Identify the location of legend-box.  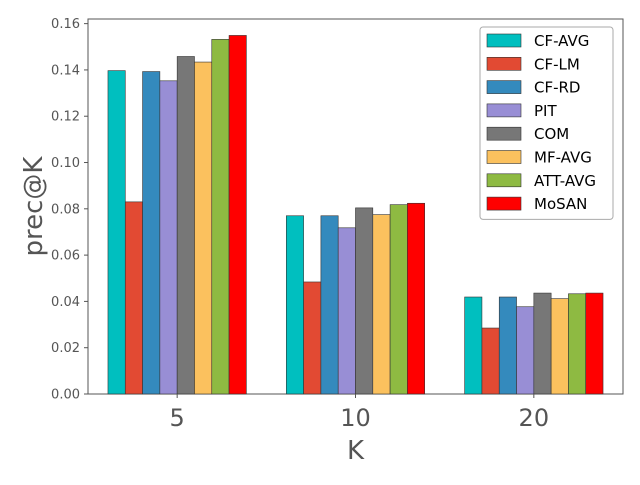
(546, 123).